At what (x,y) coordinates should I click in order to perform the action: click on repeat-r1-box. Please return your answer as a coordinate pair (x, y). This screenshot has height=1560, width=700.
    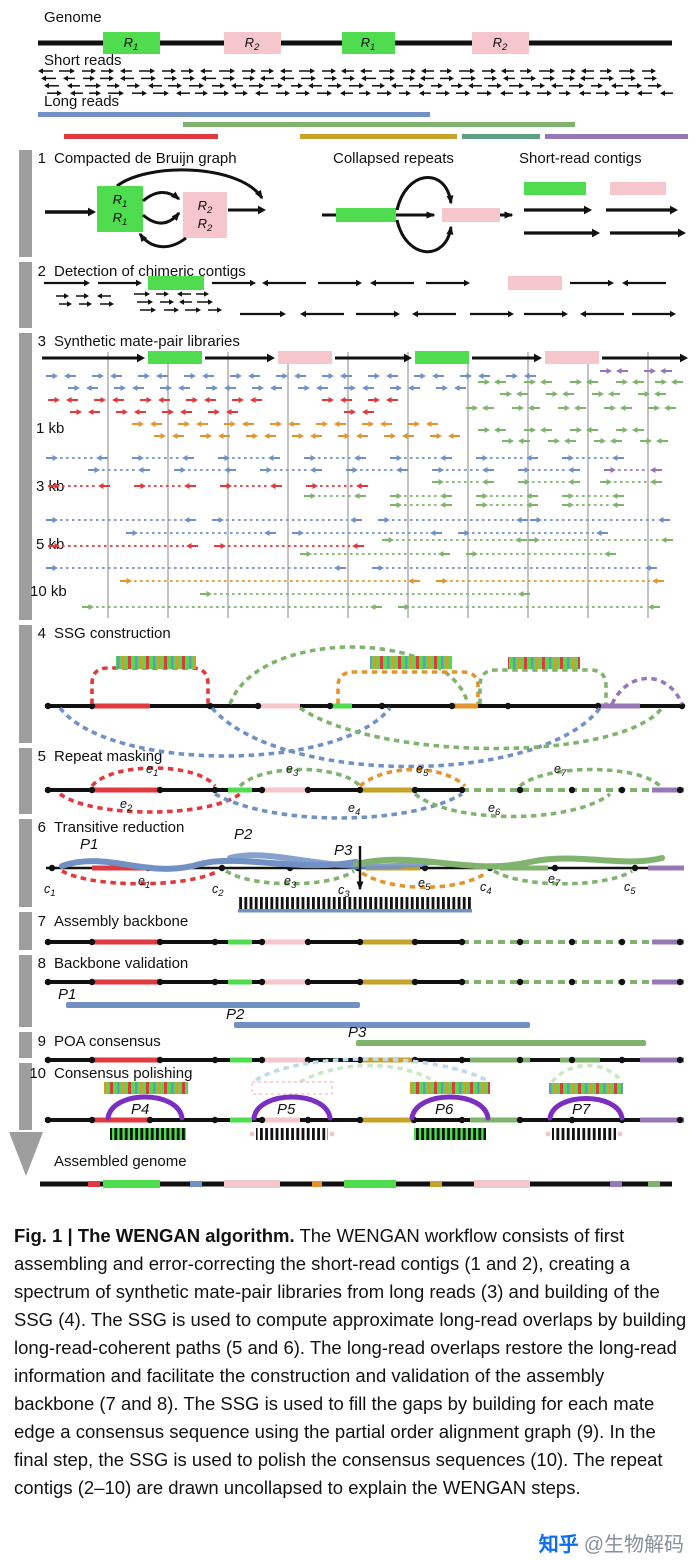
    Looking at the image, I should click on (131, 43).